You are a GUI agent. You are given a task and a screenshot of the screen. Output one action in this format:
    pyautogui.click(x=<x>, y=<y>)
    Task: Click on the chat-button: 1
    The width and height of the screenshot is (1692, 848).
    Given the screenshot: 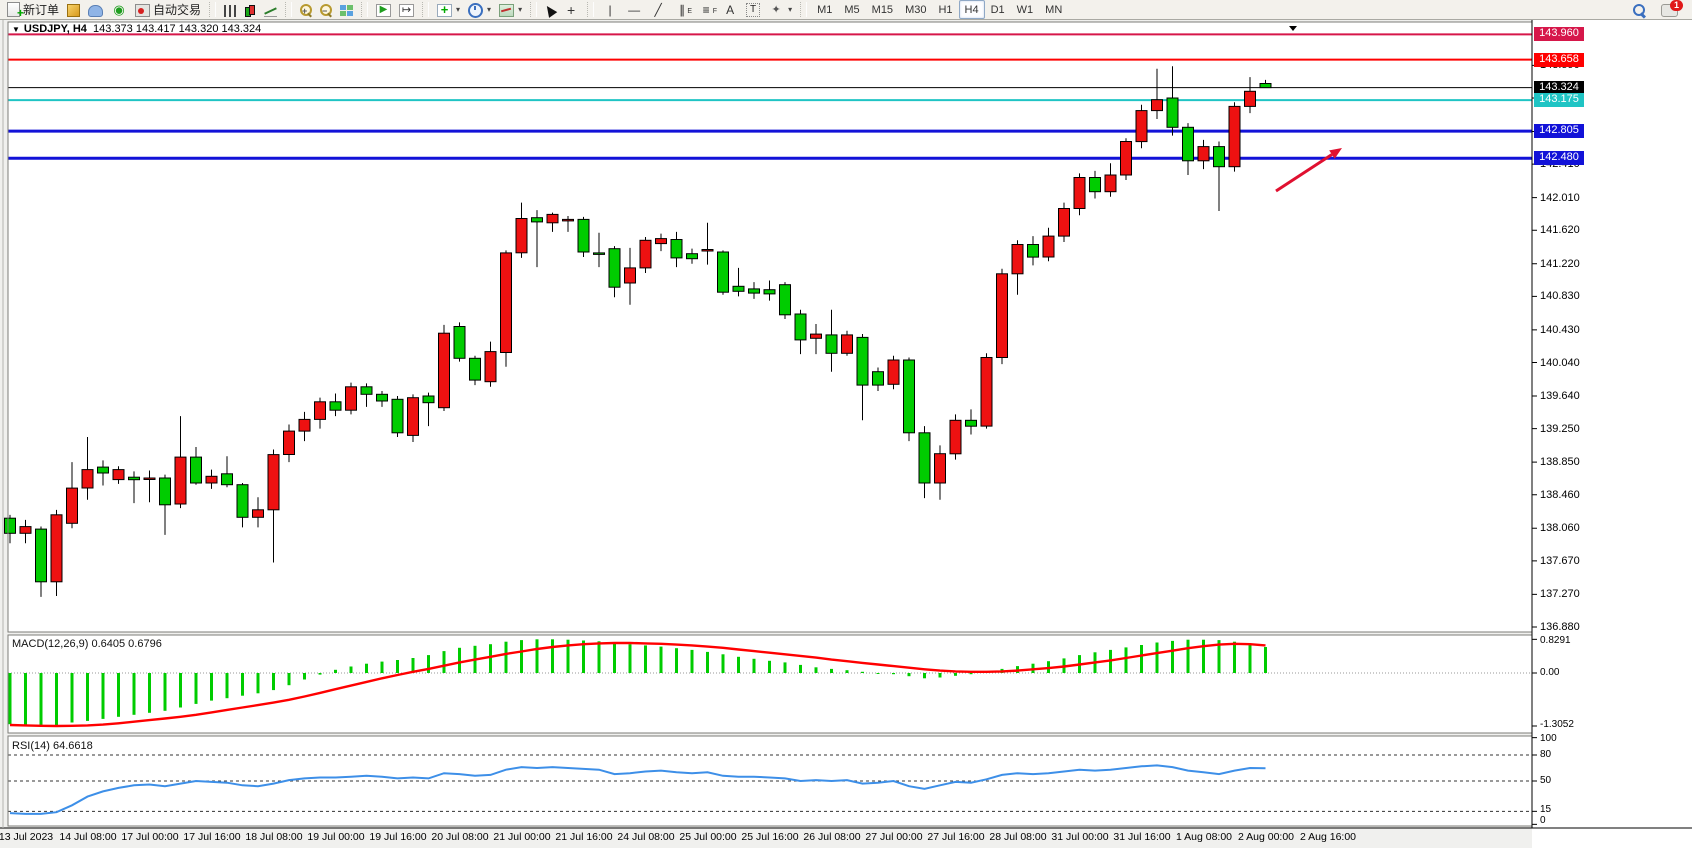 What is the action you would take?
    pyautogui.click(x=1670, y=9)
    